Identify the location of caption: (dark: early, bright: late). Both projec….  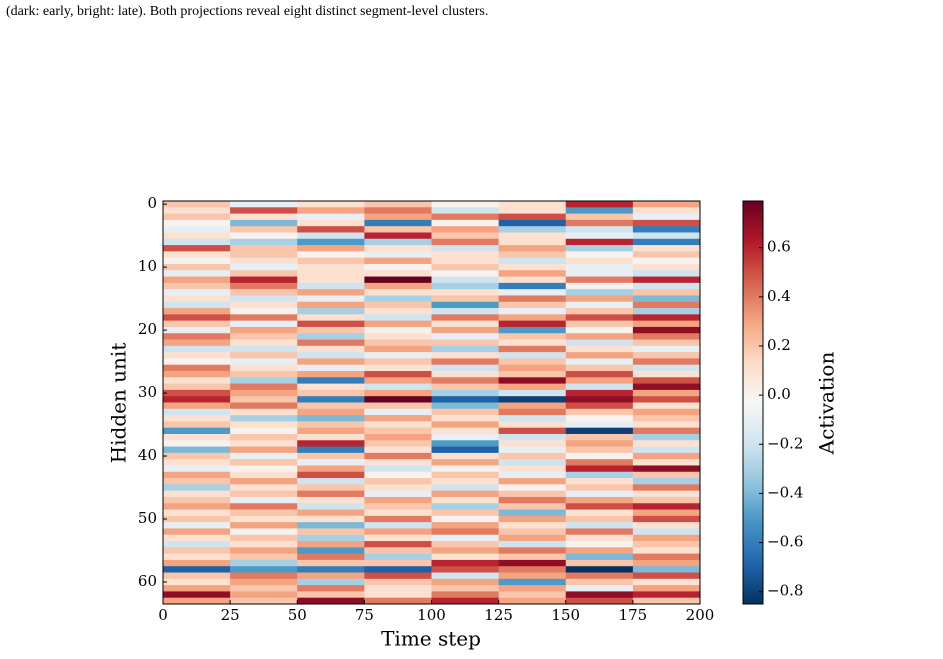
(247, 11).